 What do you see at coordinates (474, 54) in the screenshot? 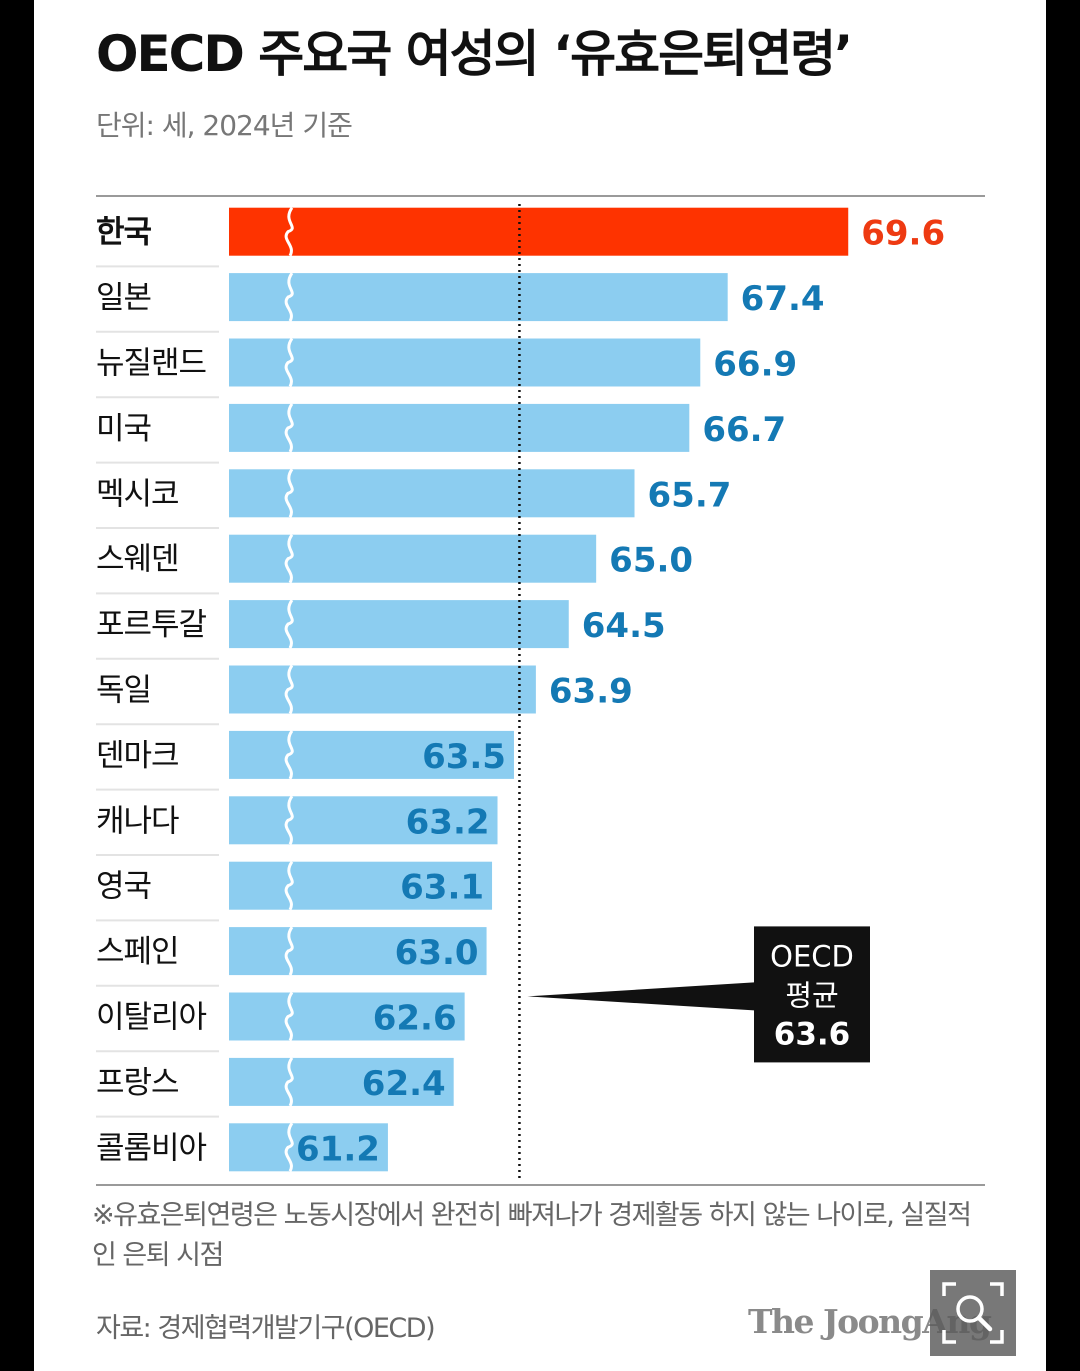
I see `page-title: OECD 주요국 여성의 ‘유효은퇴연령’` at bounding box center [474, 54].